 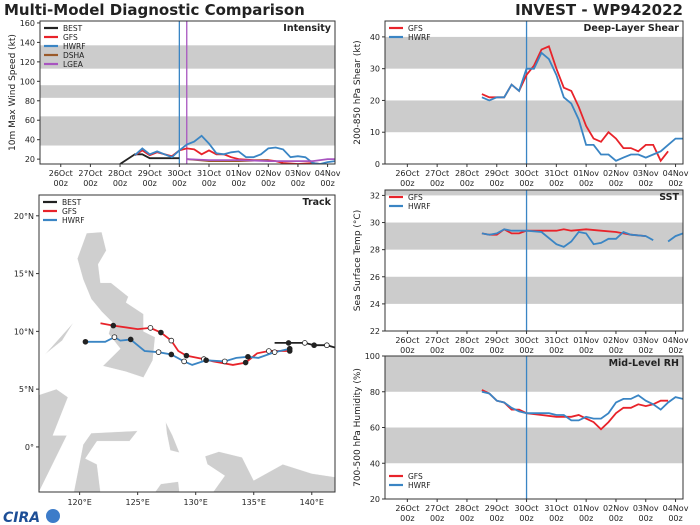 What do you see at coordinates (375, 195) in the screenshot?
I see `y-tick-label: 32` at bounding box center [375, 195].